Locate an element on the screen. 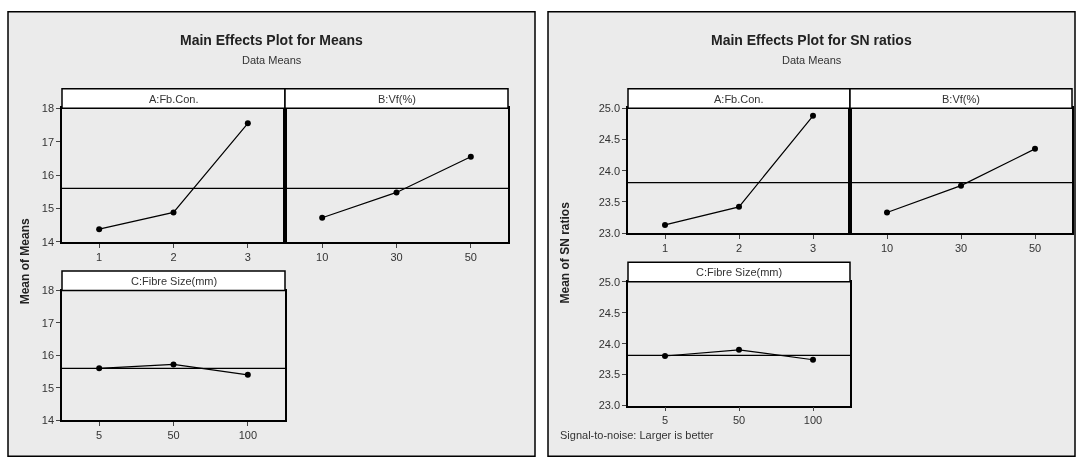  text: Signal-to-noise: Larger is better is located at coordinates (637, 435).